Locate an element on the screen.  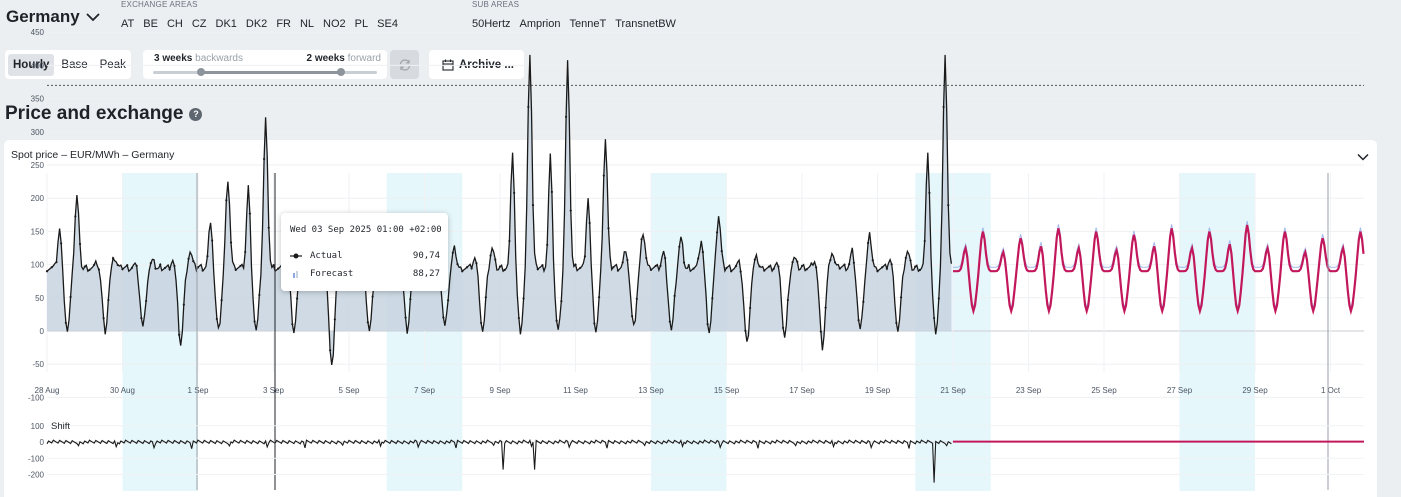
y-tick-label: 300 is located at coordinates (38, 132).